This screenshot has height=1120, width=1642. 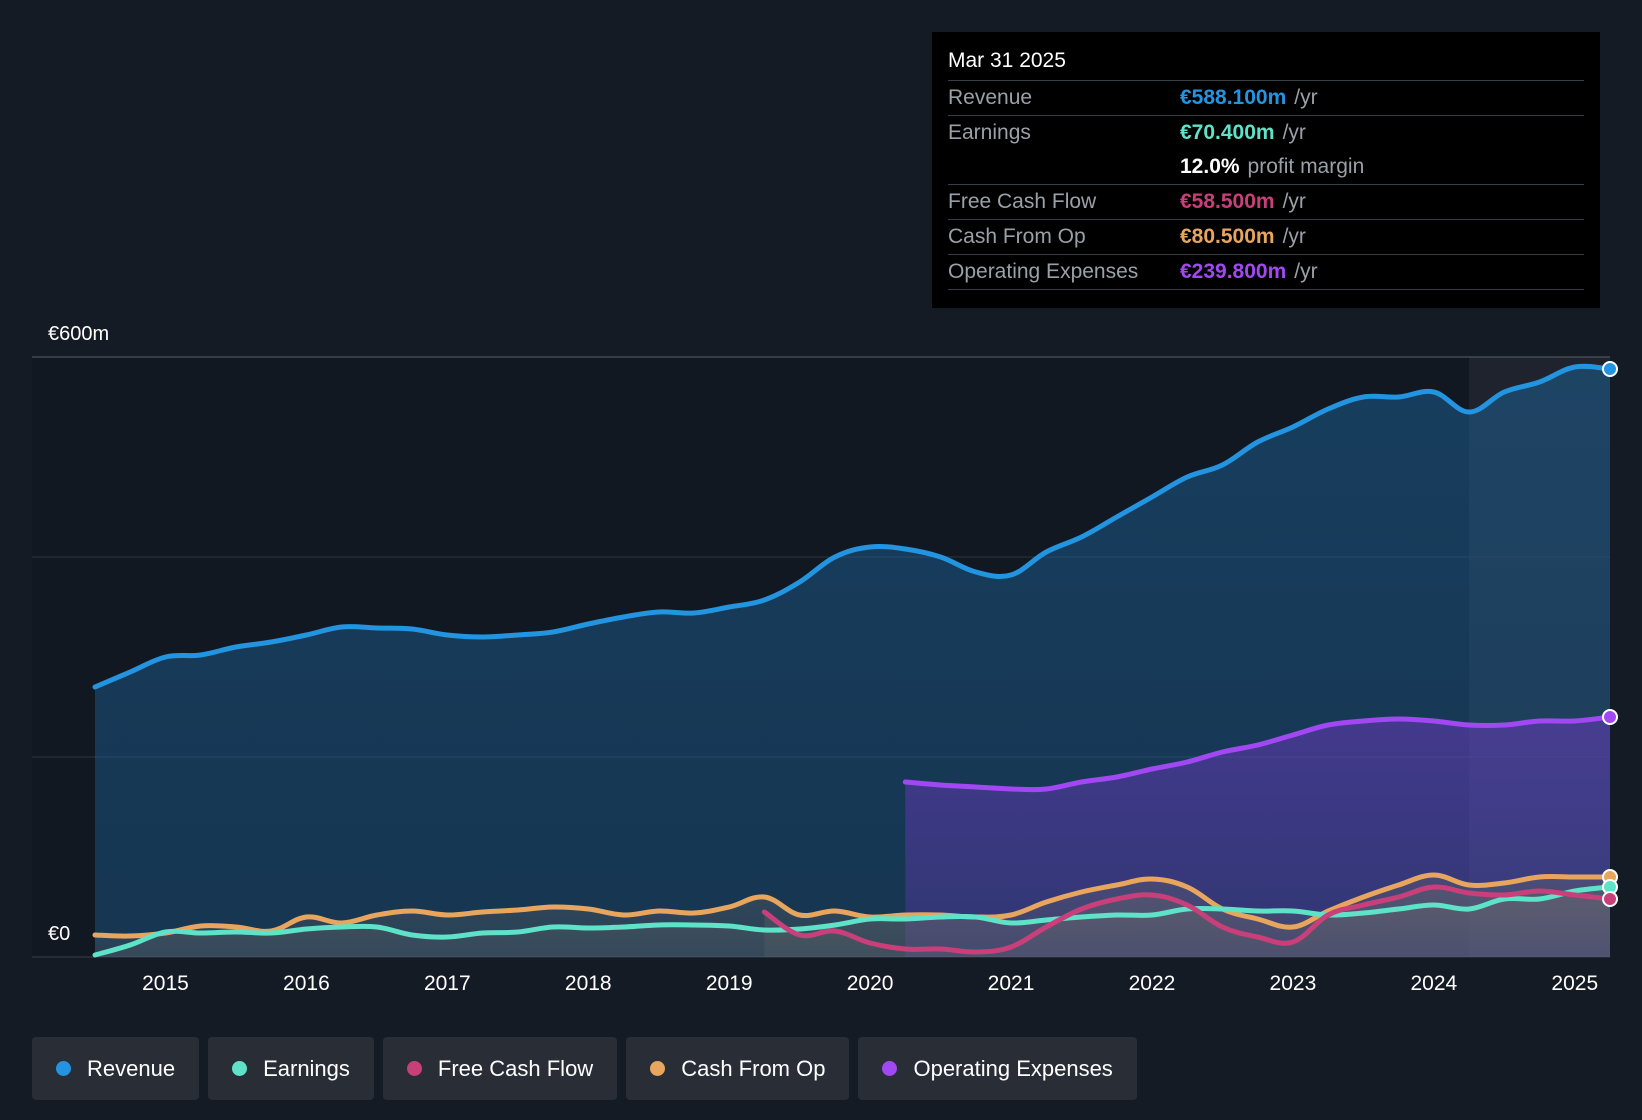 What do you see at coordinates (1011, 983) in the screenshot?
I see `x-tick-label: 2021` at bounding box center [1011, 983].